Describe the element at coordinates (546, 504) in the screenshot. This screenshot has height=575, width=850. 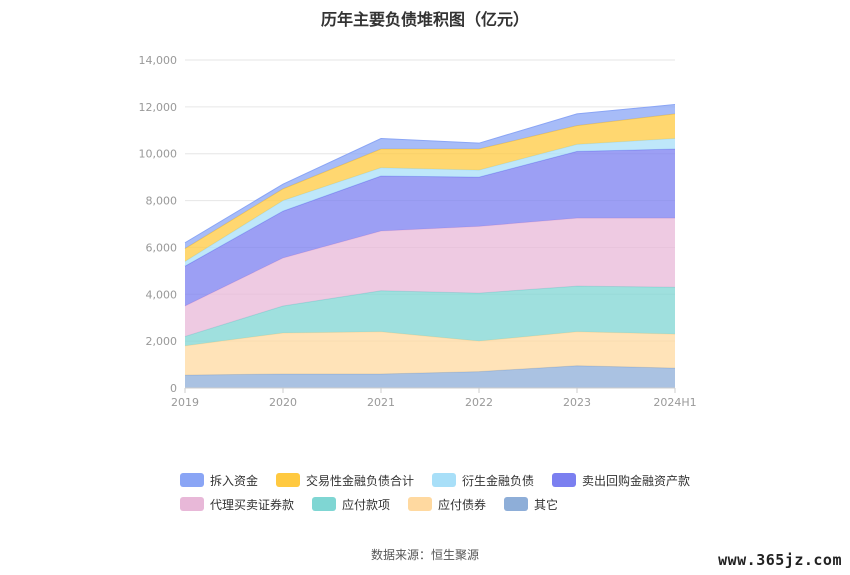
I see `legend-label: 其它` at that location.